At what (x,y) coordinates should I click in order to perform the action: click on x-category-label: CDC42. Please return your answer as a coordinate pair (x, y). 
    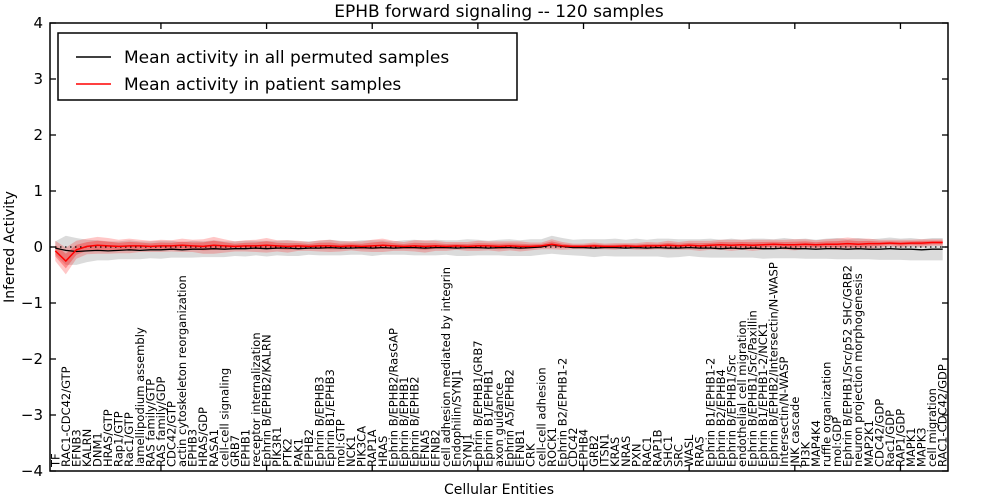
    Looking at the image, I should click on (573, 447).